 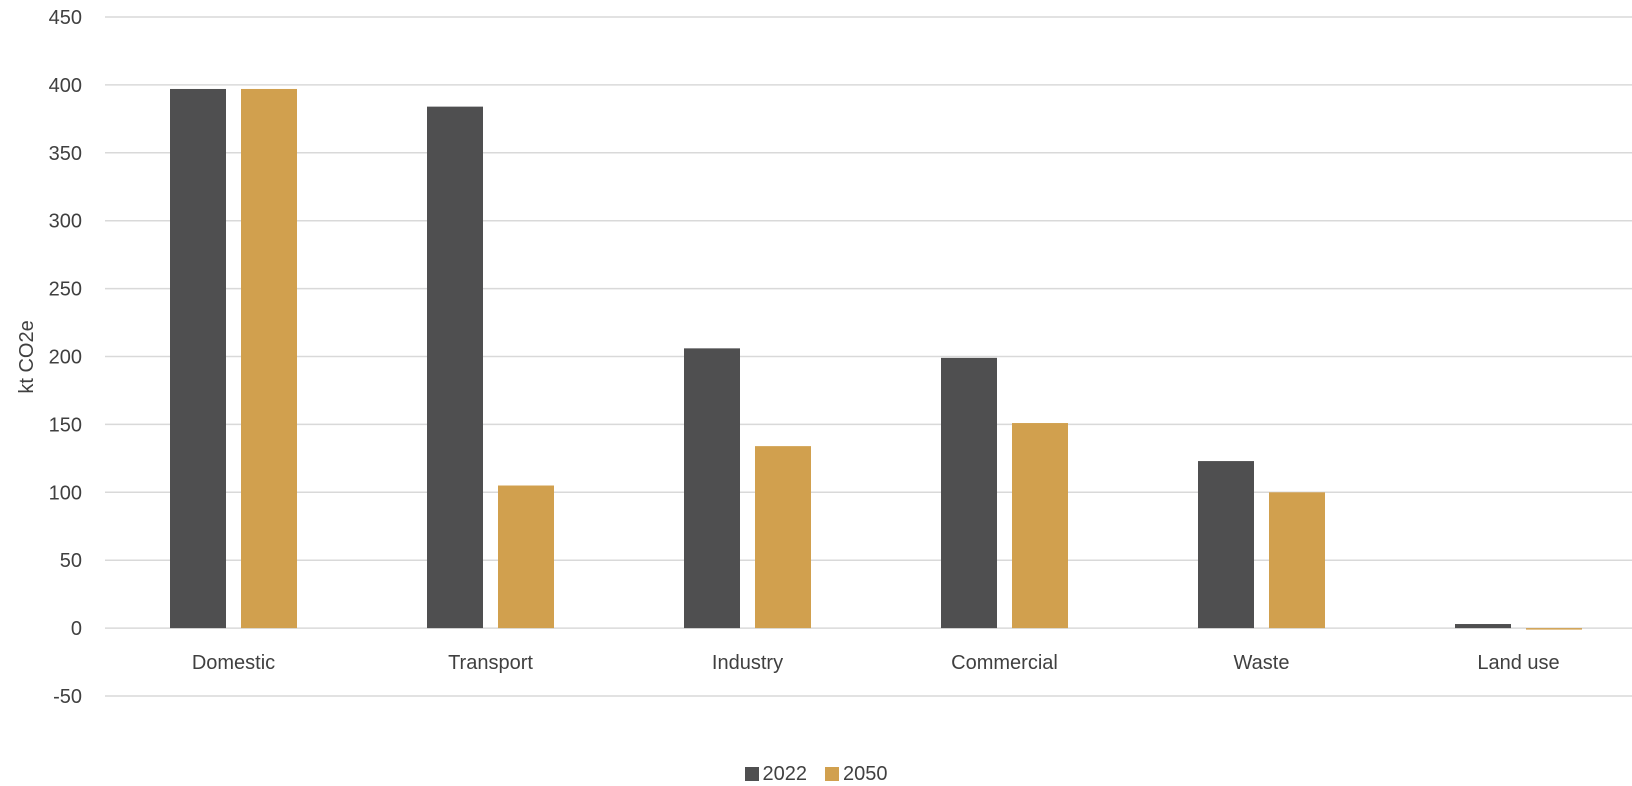 What do you see at coordinates (65, 222) in the screenshot?
I see `y-tick-label: 300` at bounding box center [65, 222].